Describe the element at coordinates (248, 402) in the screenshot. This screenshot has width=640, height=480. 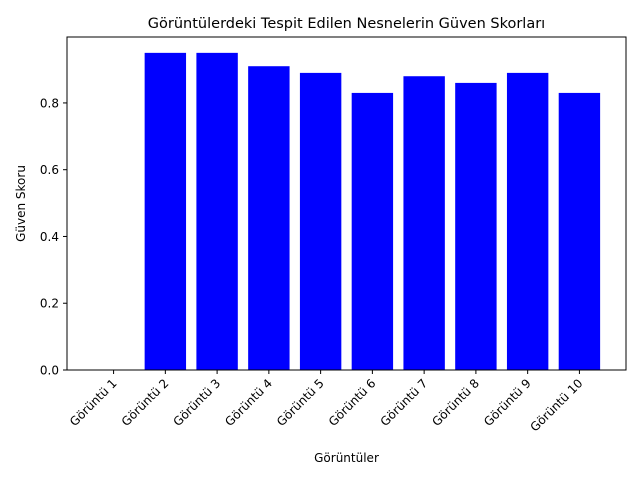
I see `x-tick-label: Görüntü 4` at that location.